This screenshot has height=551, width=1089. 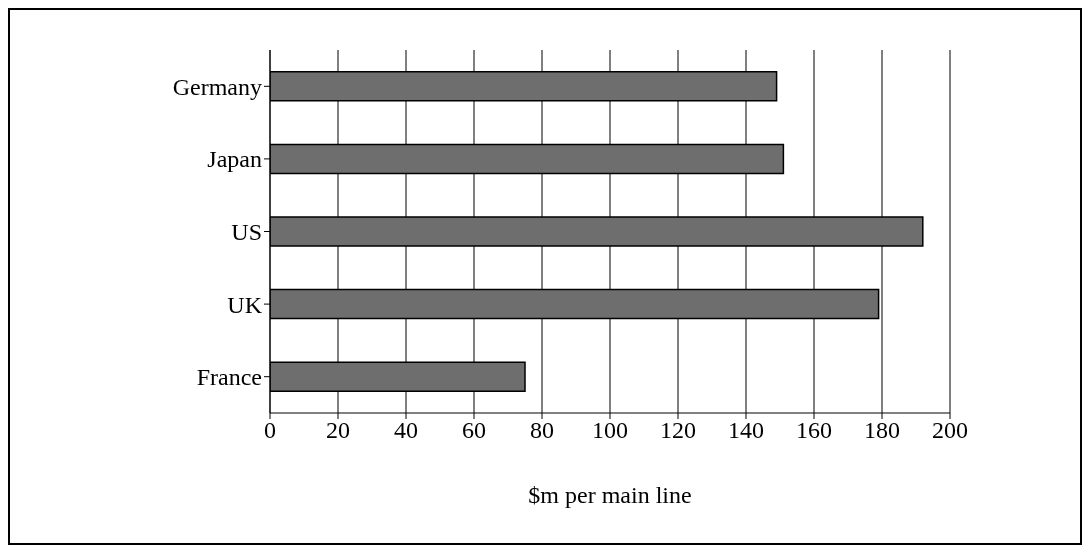 What do you see at coordinates (610, 430) in the screenshot?
I see `x-tick-label: 100` at bounding box center [610, 430].